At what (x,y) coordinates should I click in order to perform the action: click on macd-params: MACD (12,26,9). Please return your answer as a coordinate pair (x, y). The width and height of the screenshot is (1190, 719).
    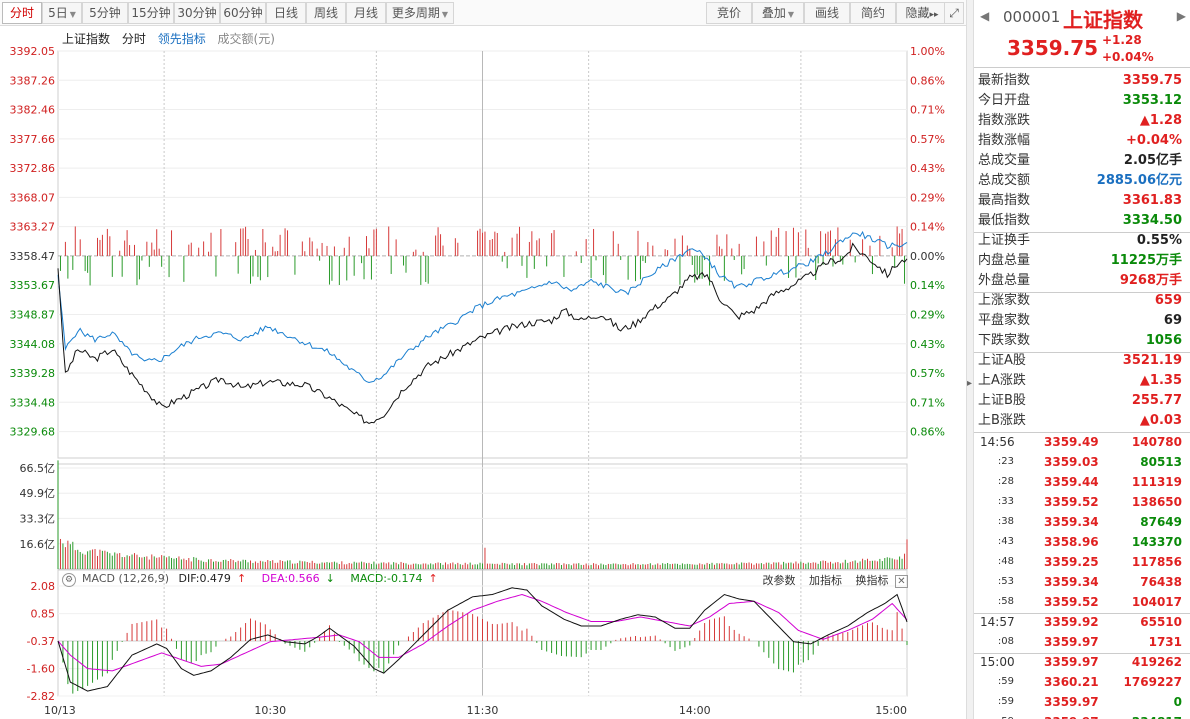
    Looking at the image, I should click on (126, 578).